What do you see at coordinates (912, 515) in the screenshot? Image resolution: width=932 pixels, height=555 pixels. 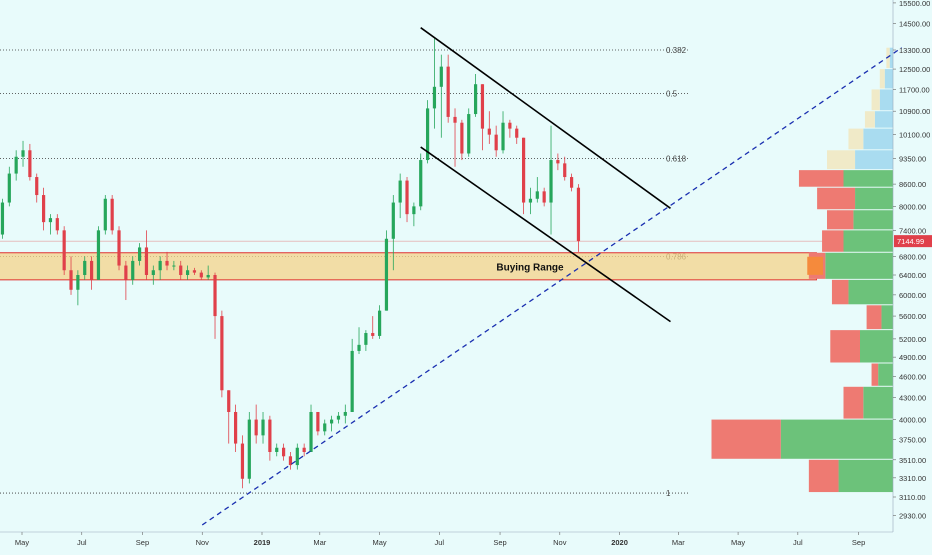 I see `price-tick-label: 2930.00` at bounding box center [912, 515].